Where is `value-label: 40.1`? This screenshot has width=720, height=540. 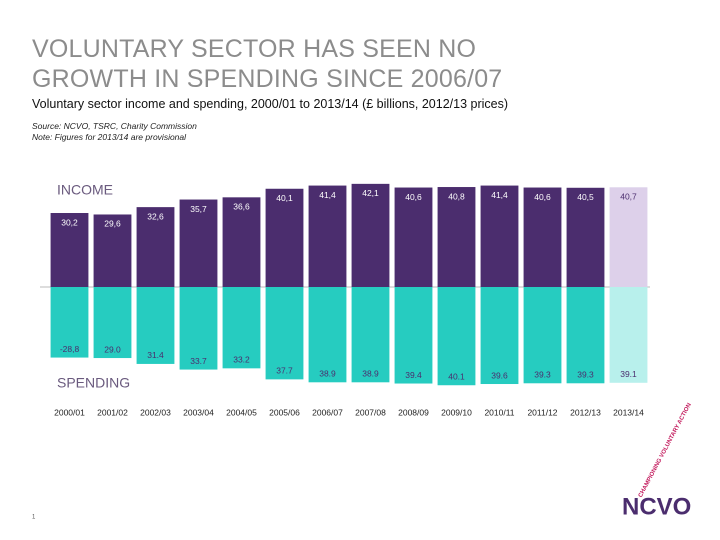 value-label: 40.1 is located at coordinates (456, 376).